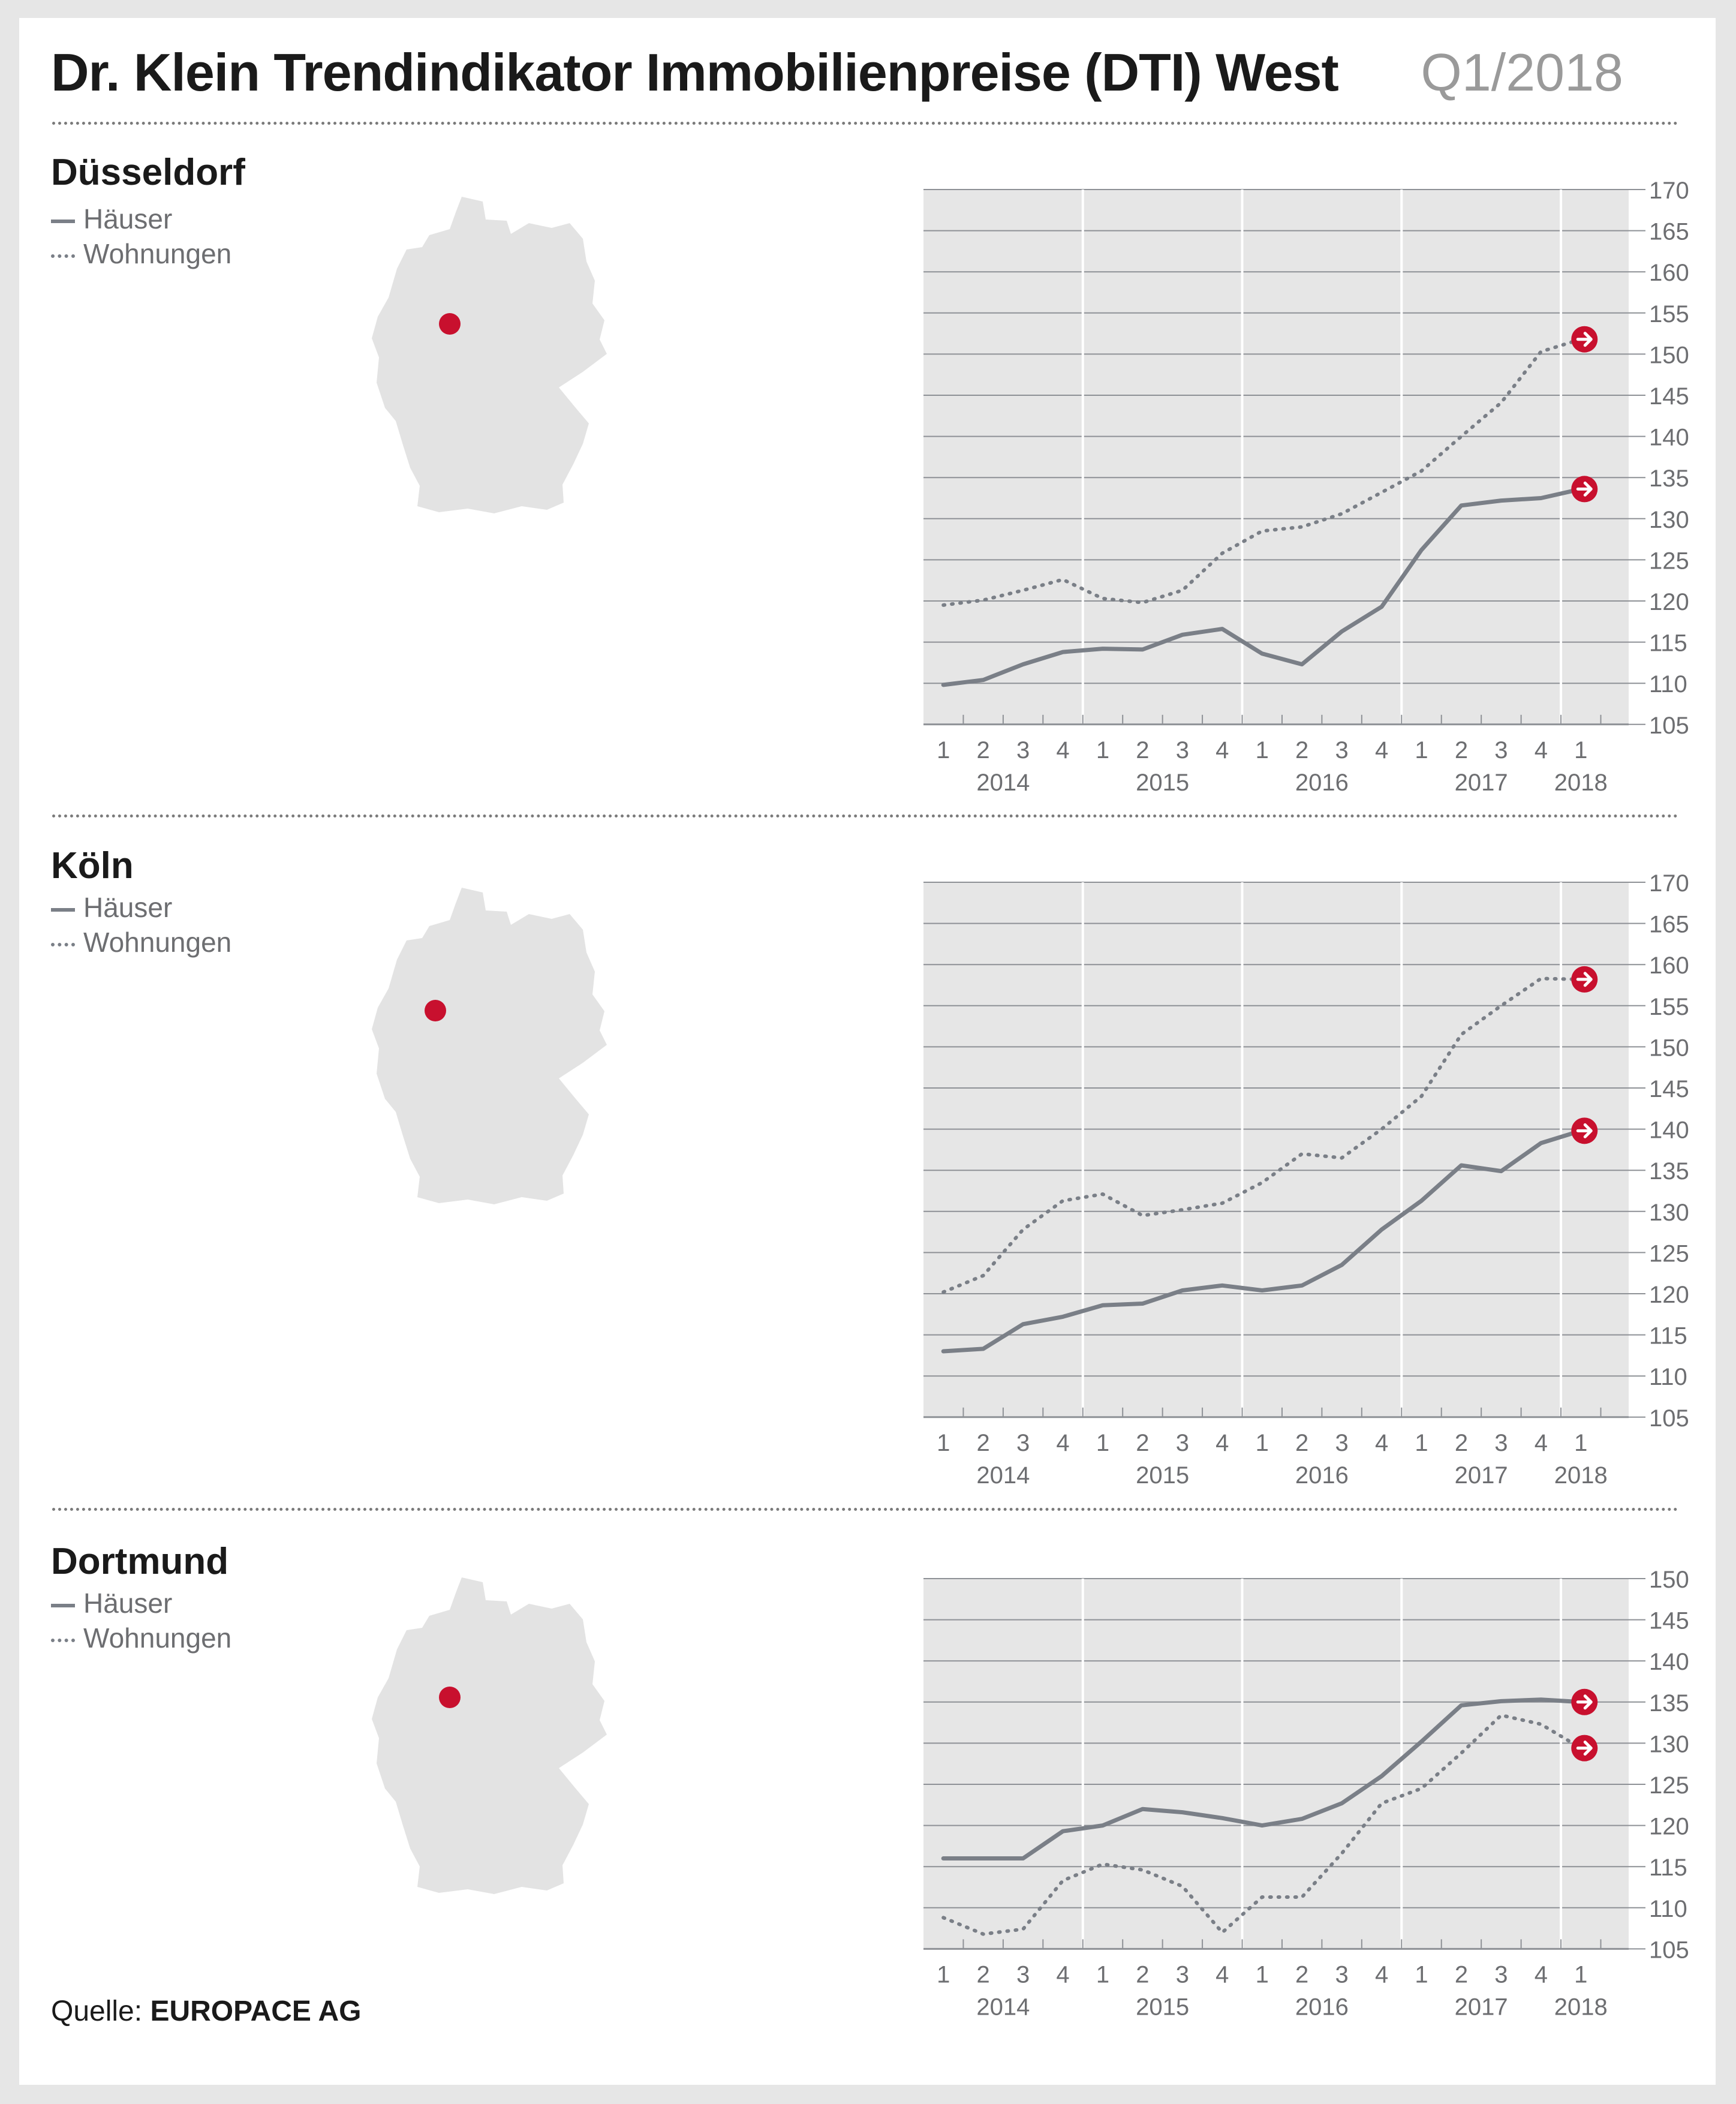 Image resolution: width=1736 pixels, height=2104 pixels. Describe the element at coordinates (1162, 783) in the screenshot. I see `x-year-label: 2015` at that location.